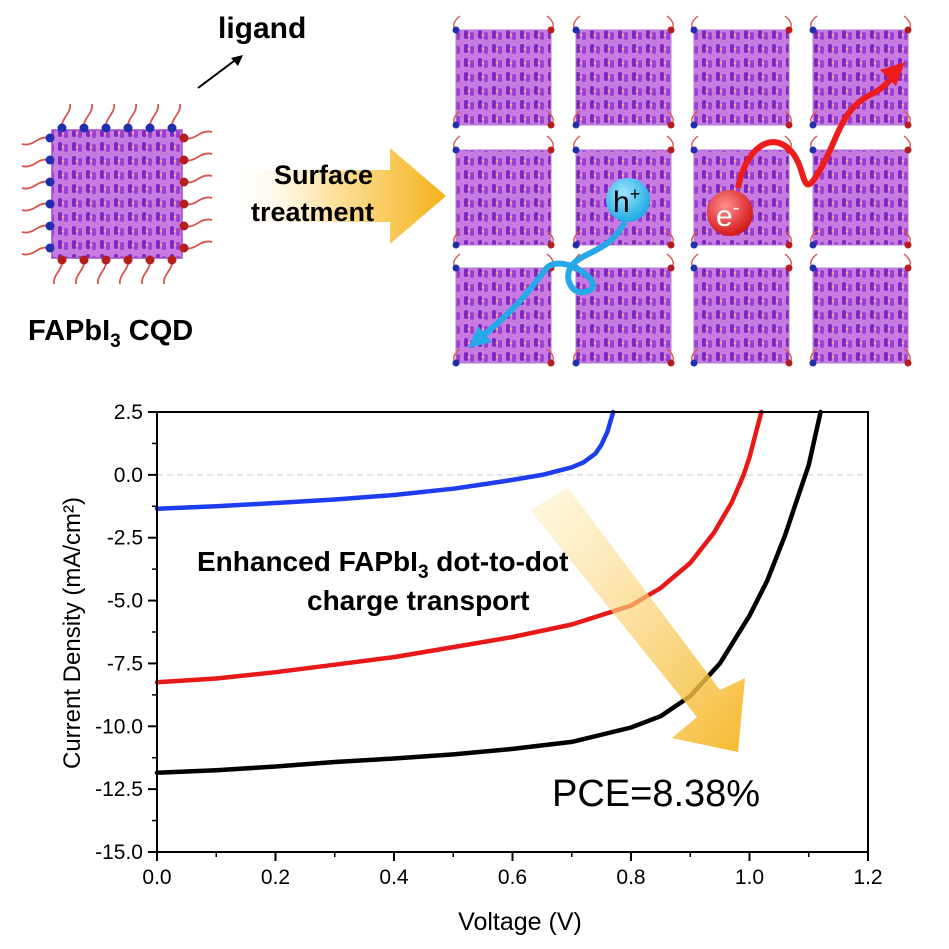 The image size is (949, 949). Describe the element at coordinates (119, 852) in the screenshot. I see `y-tick-label: -15.0` at that location.